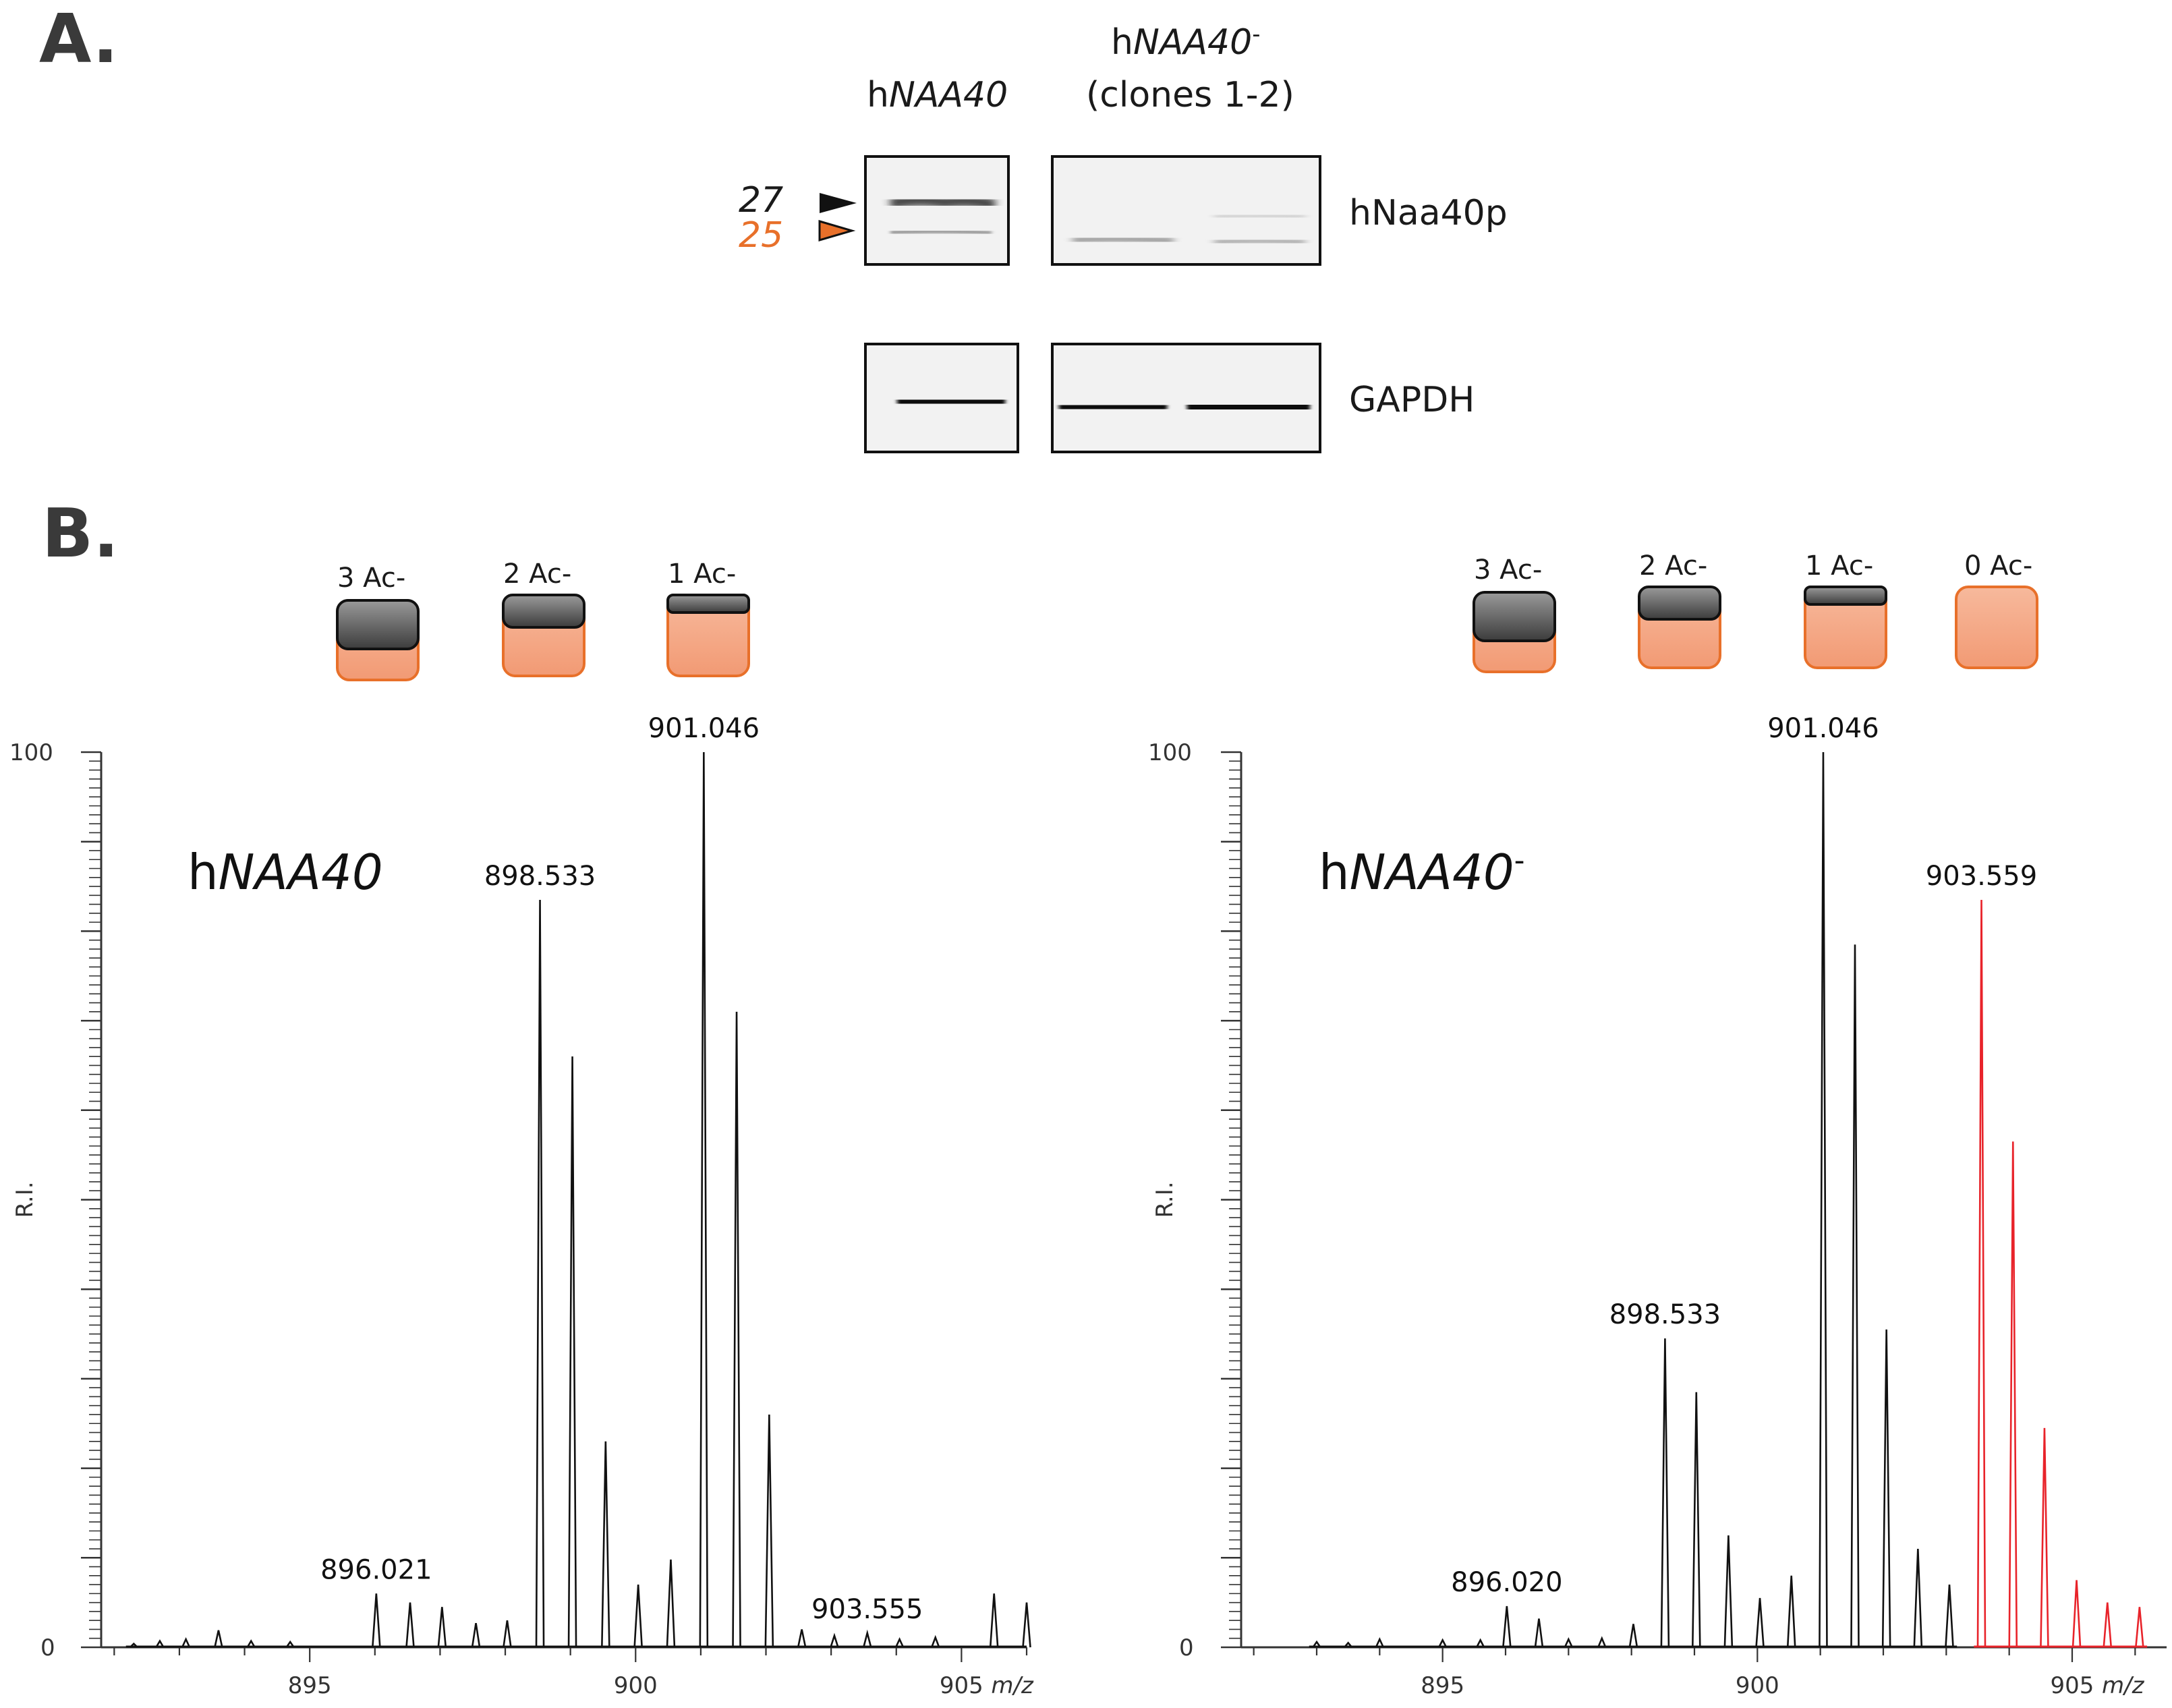 The width and height of the screenshot is (2172, 1708). I want to click on col2-label: hNAA40-, so click(1186, 42).